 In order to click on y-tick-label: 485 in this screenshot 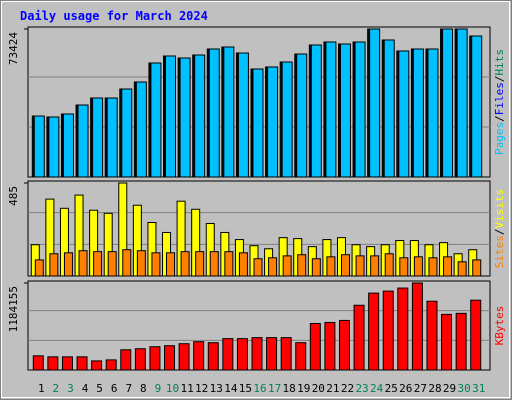, I will do `click(13, 196)`.